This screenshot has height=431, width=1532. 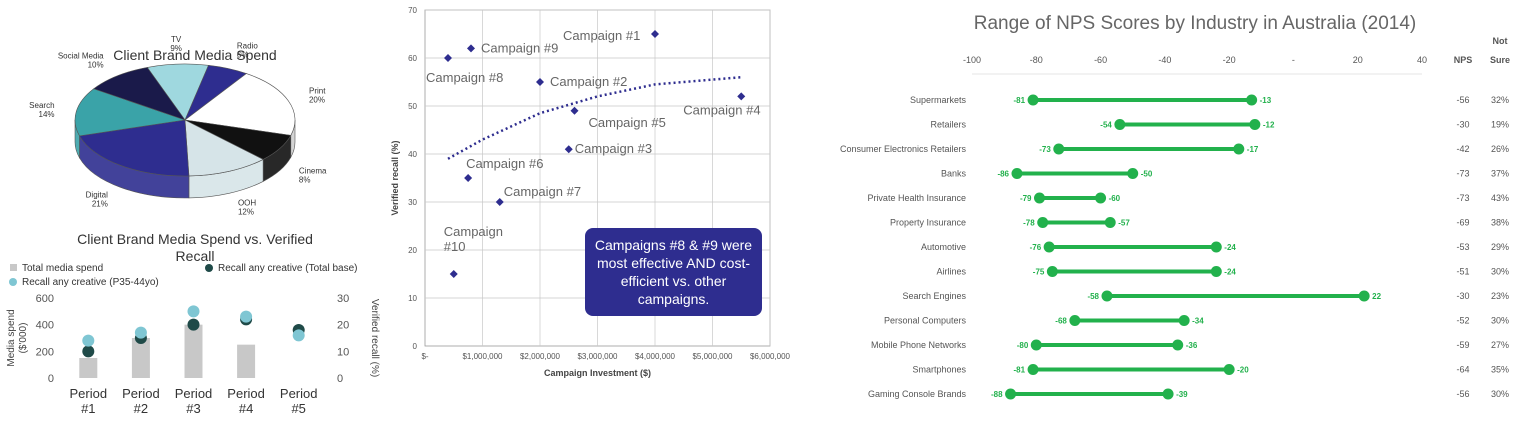 What do you see at coordinates (597, 373) in the screenshot?
I see `x-axis-label: Campaign Investment ($)` at bounding box center [597, 373].